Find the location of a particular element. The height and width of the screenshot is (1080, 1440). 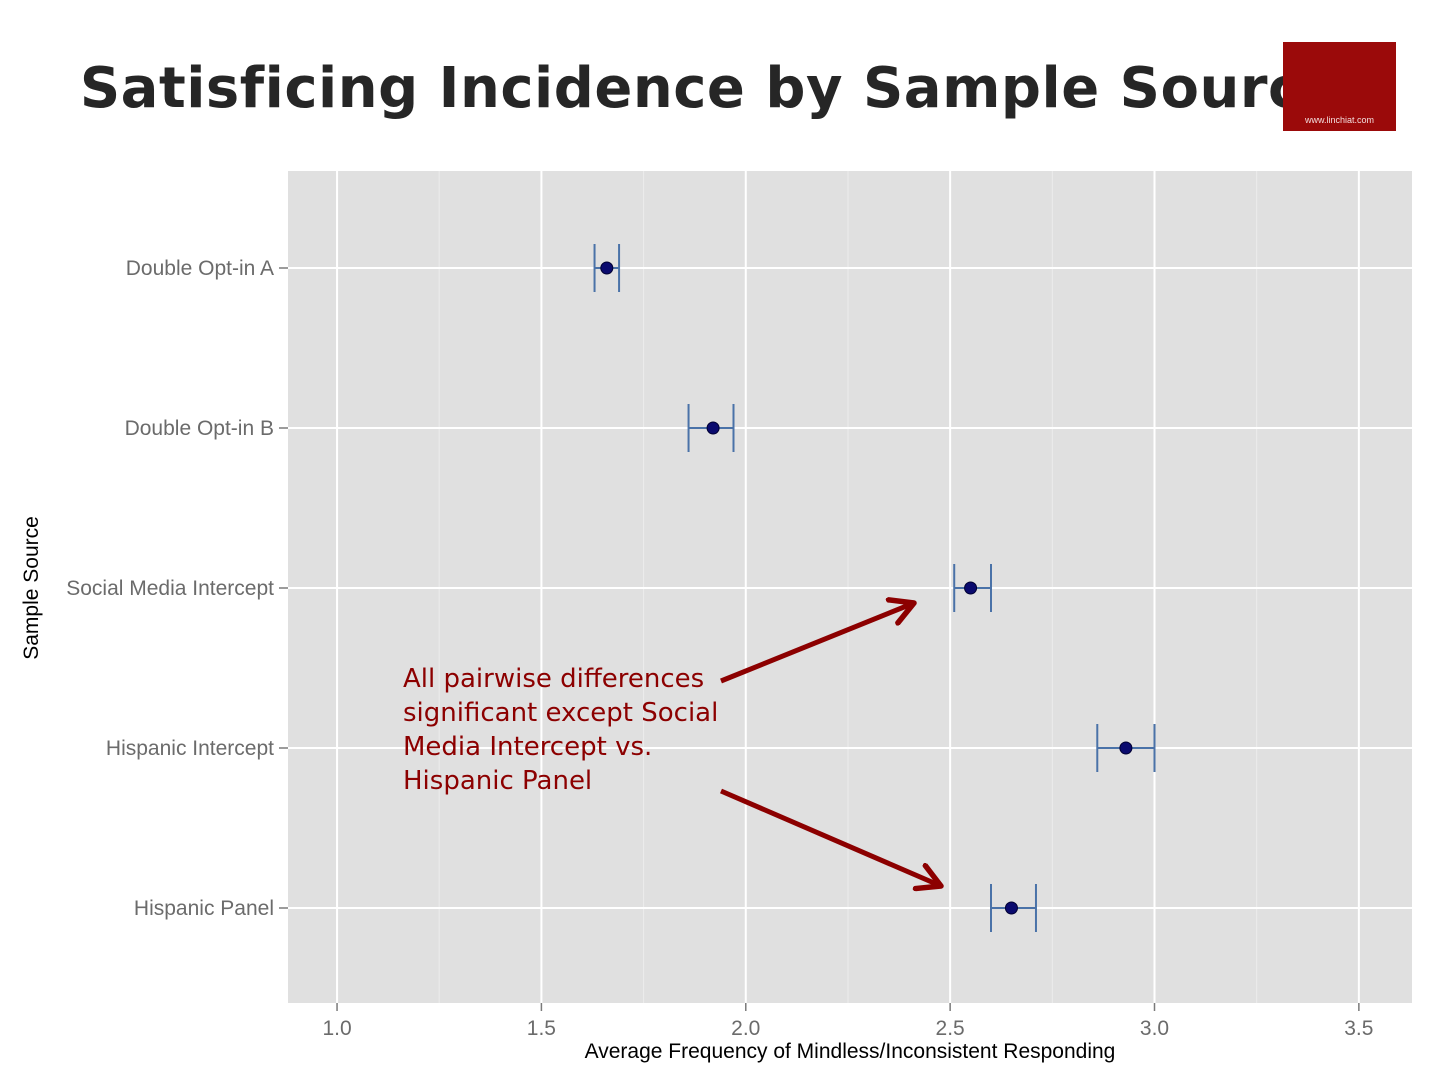

y-category-label: Social Media Intercept is located at coordinates (170, 588).